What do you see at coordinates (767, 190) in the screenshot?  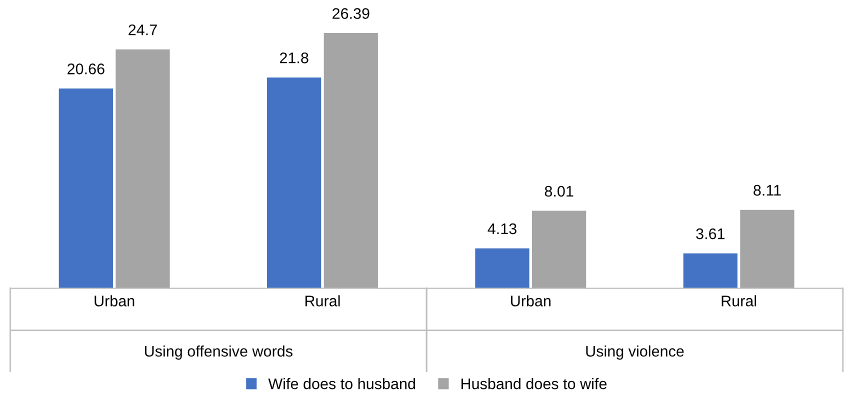 I see `data-label: 8.11` at bounding box center [767, 190].